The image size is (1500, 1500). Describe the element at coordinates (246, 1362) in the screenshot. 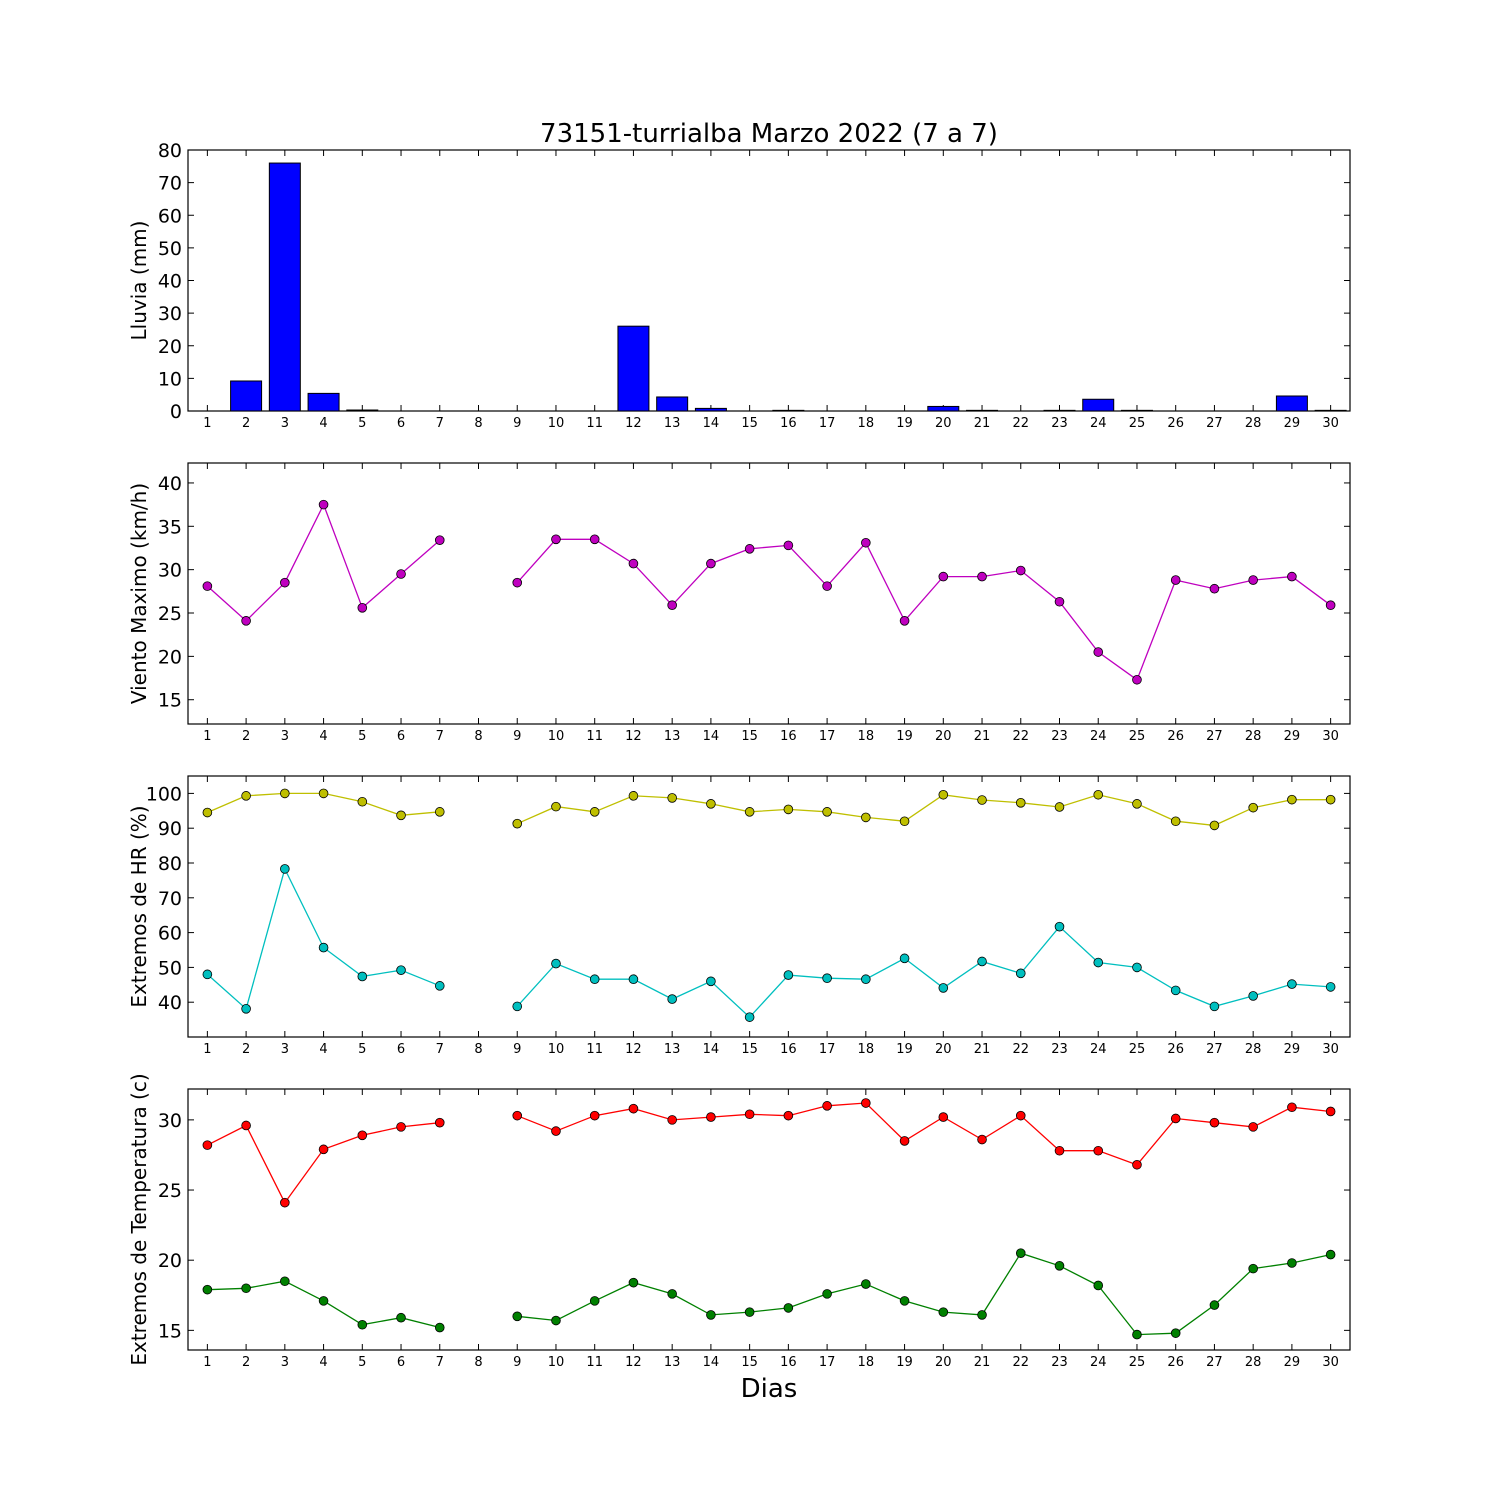

I see `x-tick-label: 2` at that location.